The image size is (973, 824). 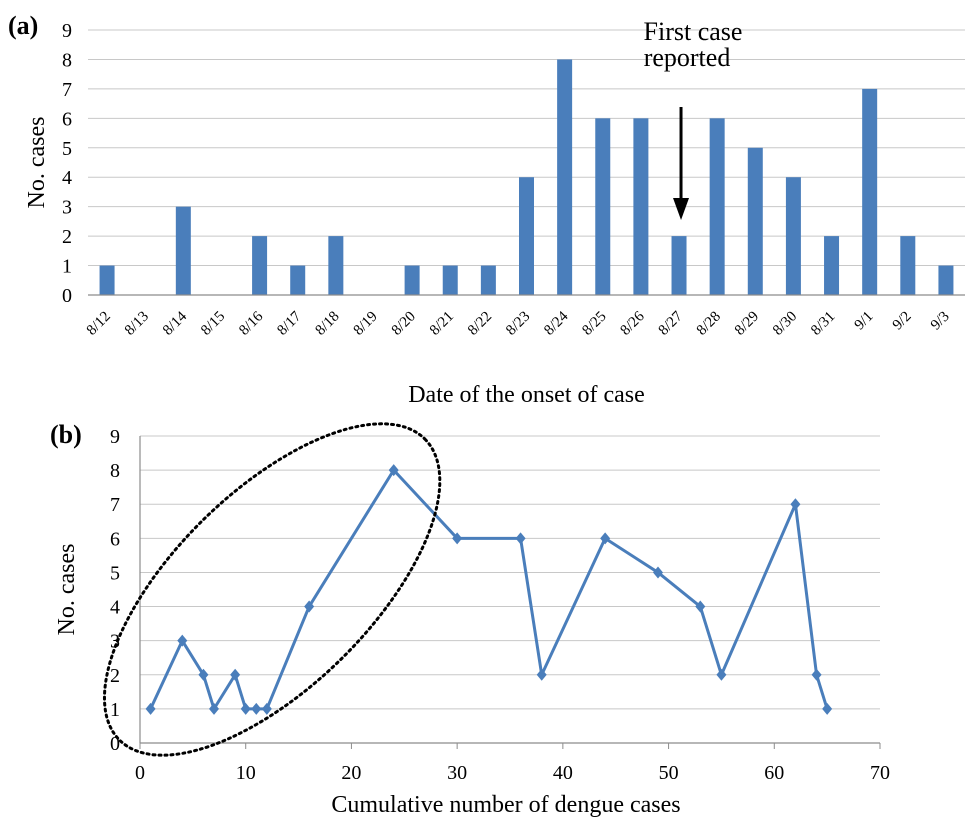 What do you see at coordinates (480, 324) in the screenshot?
I see `x-tick-label: 8/22` at bounding box center [480, 324].